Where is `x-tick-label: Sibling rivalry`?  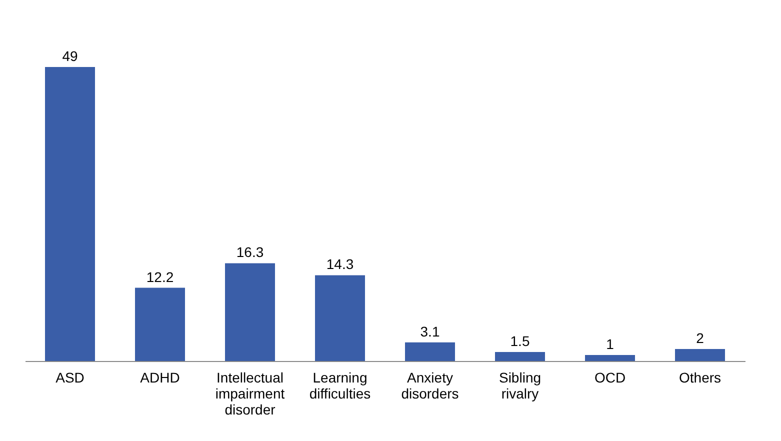
x-tick-label: Sibling rivalry is located at coordinates (520, 386).